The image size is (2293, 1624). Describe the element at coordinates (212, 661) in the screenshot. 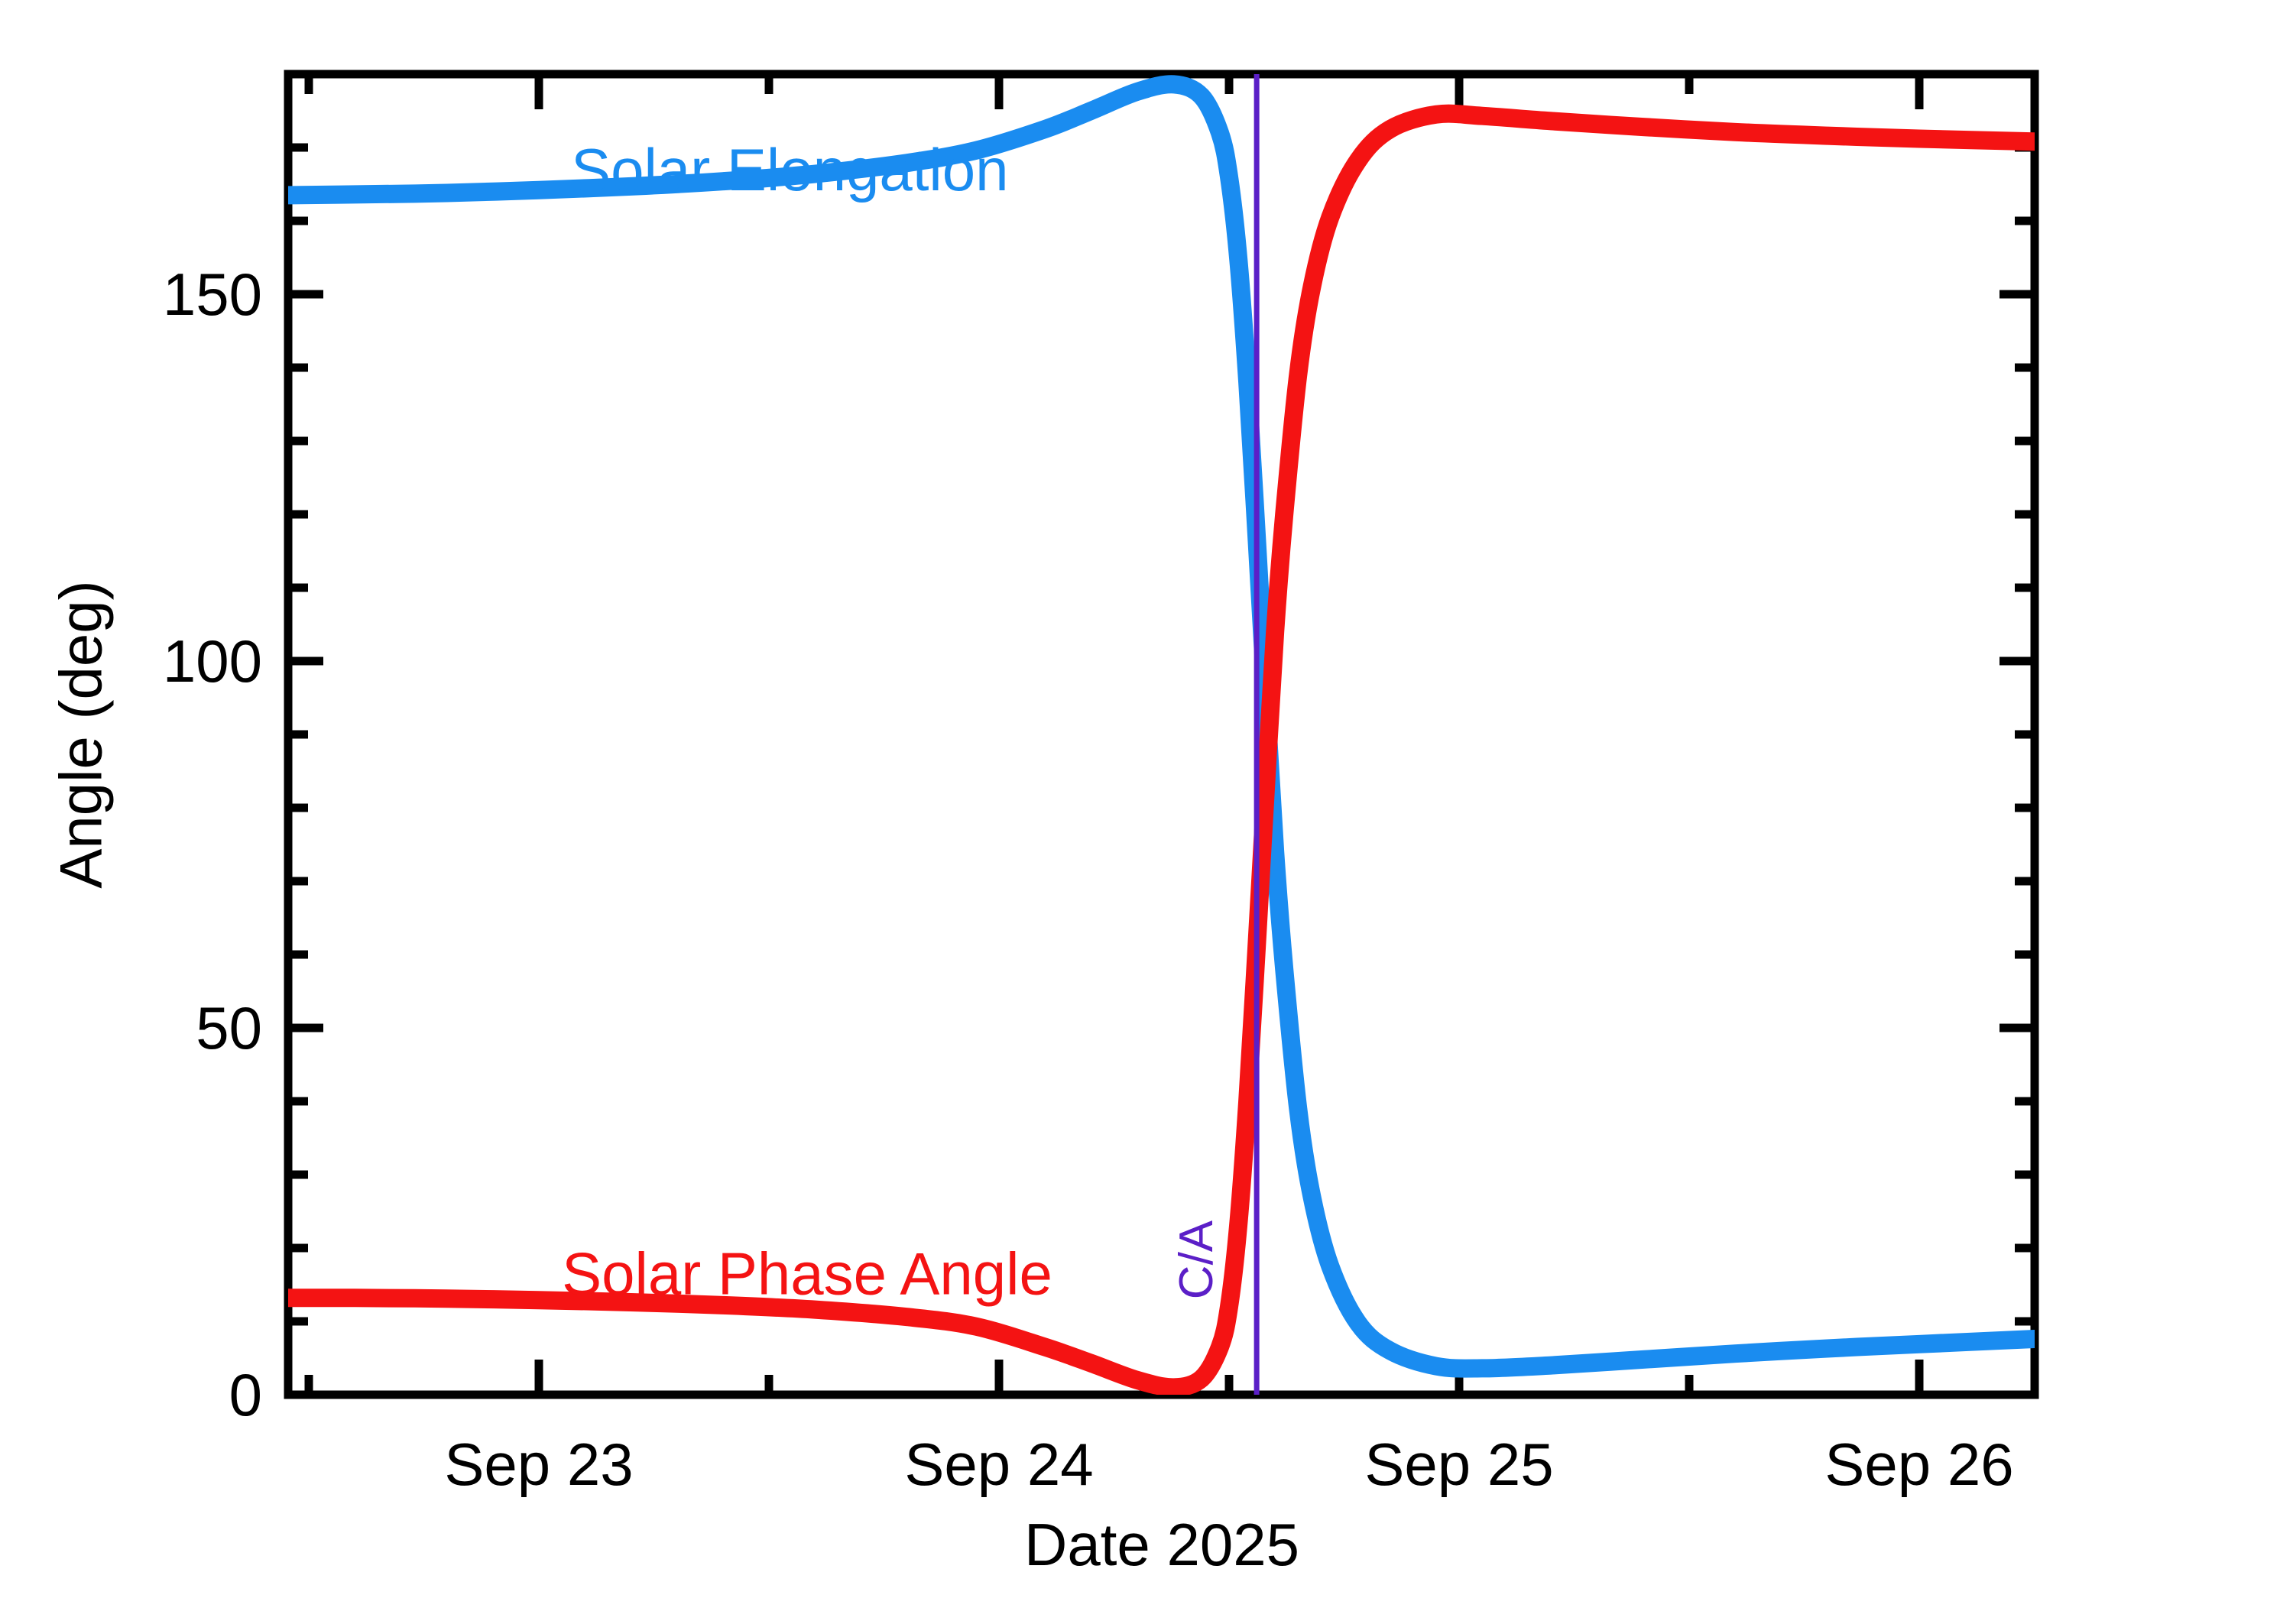

I see `y-tick-label: 100` at that location.